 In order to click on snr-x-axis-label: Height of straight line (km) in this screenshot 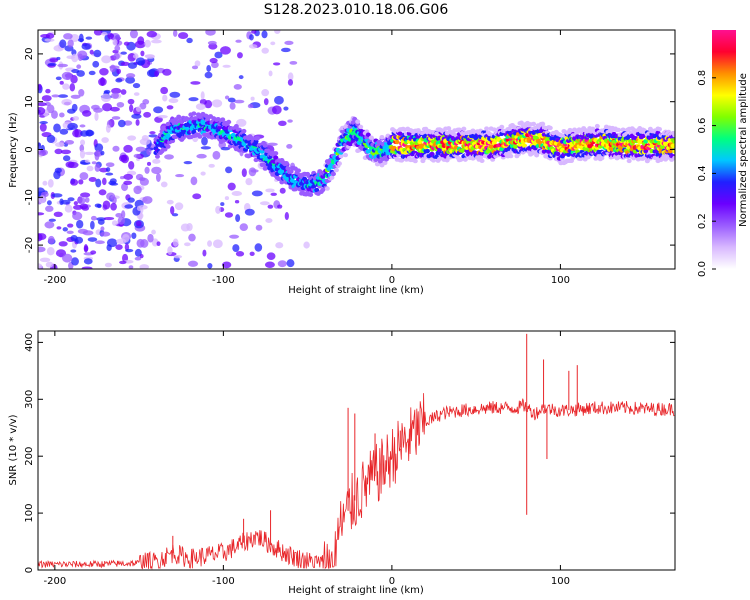, I will do `click(356, 590)`.